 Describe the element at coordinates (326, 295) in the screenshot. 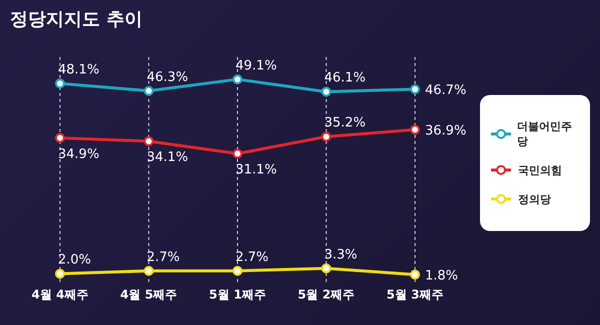

I see `x-tick-label: 5월 2째주` at that location.